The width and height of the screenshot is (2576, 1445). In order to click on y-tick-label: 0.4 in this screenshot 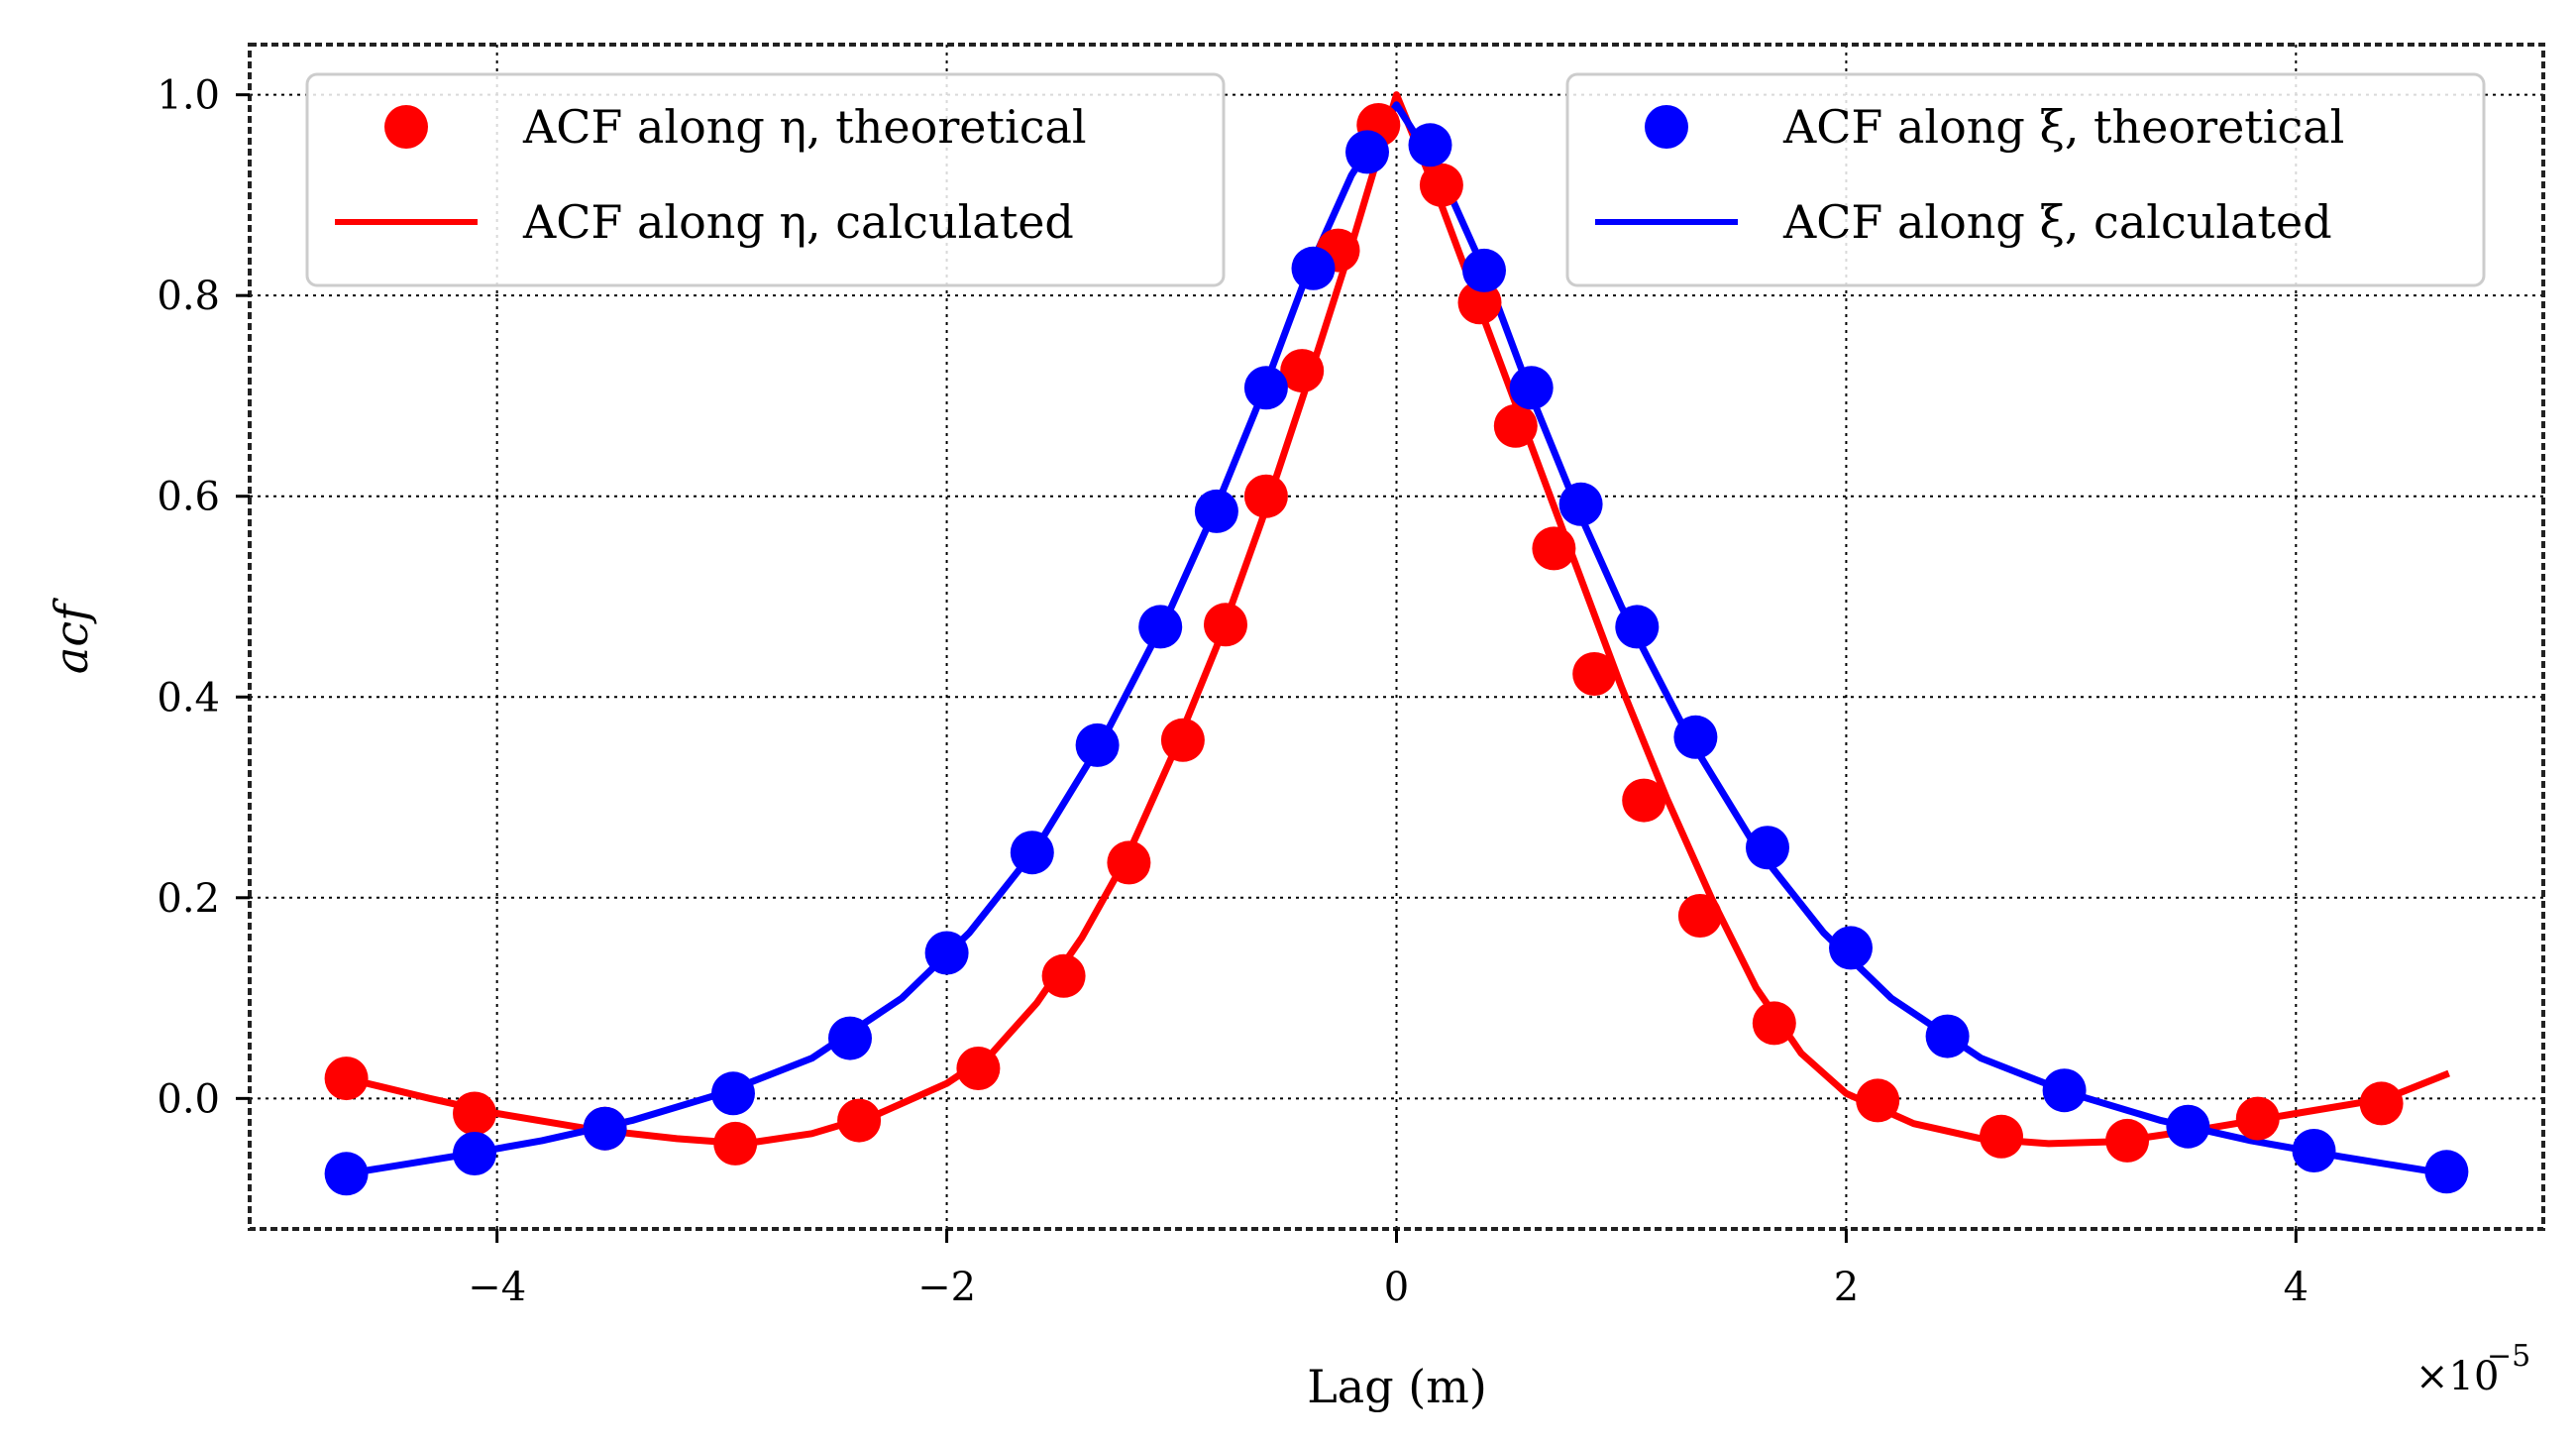, I will do `click(188, 698)`.